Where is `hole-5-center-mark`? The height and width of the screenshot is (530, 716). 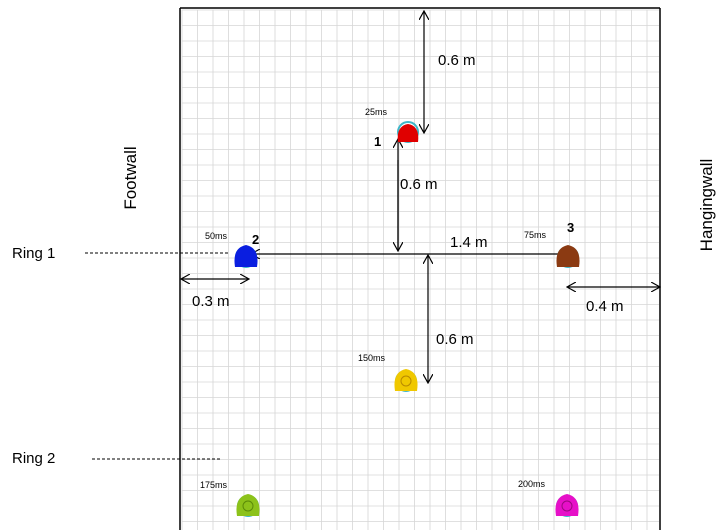 hole-5-center-mark is located at coordinates (248, 506).